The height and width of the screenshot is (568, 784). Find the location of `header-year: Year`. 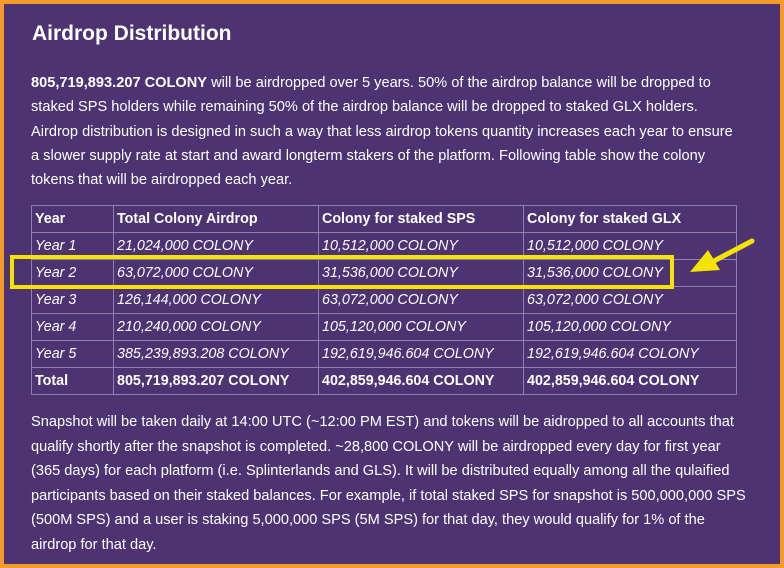

header-year: Year is located at coordinates (72, 219).